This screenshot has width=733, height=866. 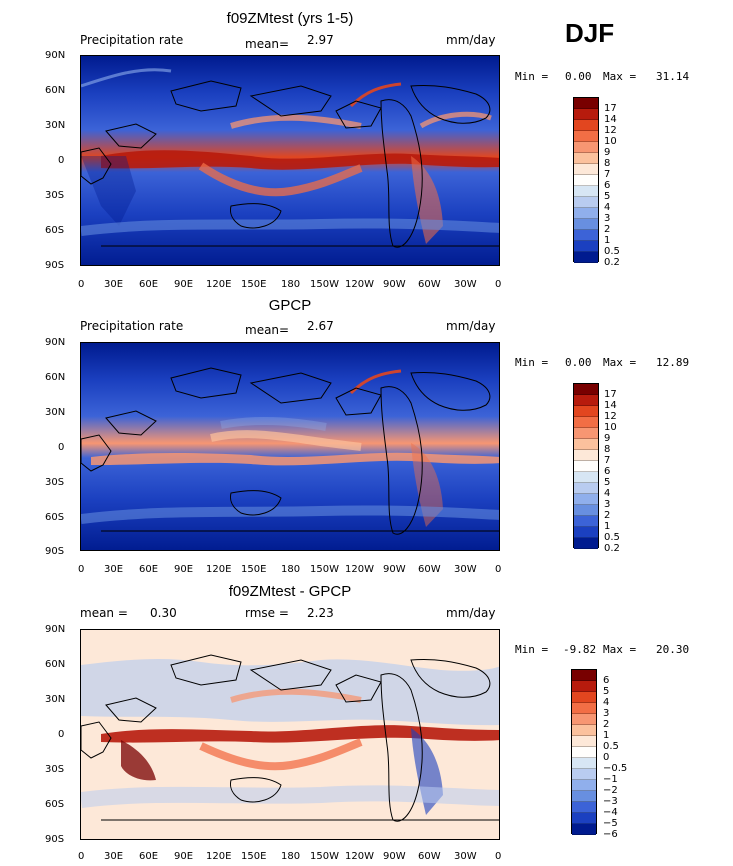 I want to click on lat-label-diff-3: 0, so click(x=61, y=734).